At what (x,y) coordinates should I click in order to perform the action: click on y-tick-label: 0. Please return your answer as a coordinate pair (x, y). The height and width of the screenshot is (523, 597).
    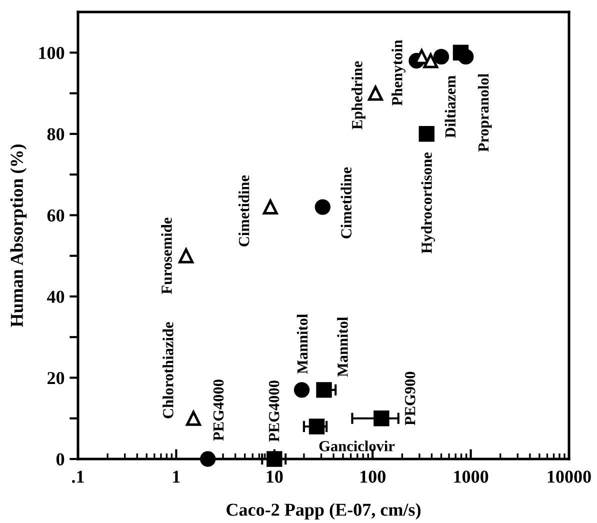
    Looking at the image, I should click on (60, 459).